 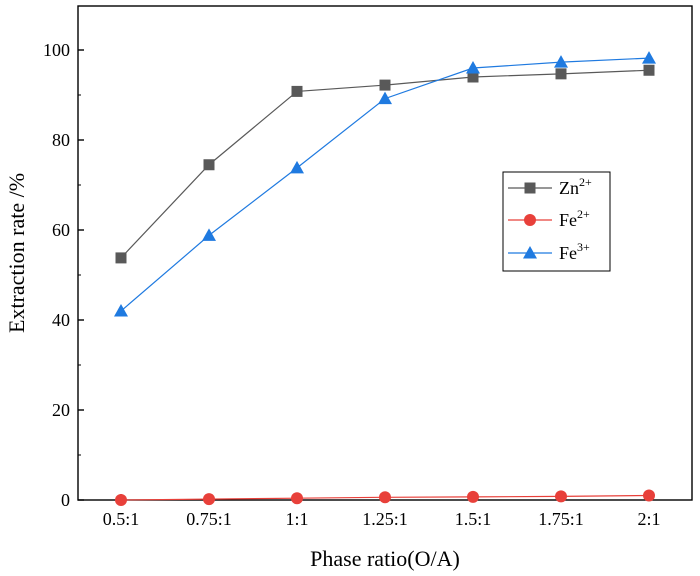 I want to click on x-tick-label: 0.5:1, so click(x=121, y=519).